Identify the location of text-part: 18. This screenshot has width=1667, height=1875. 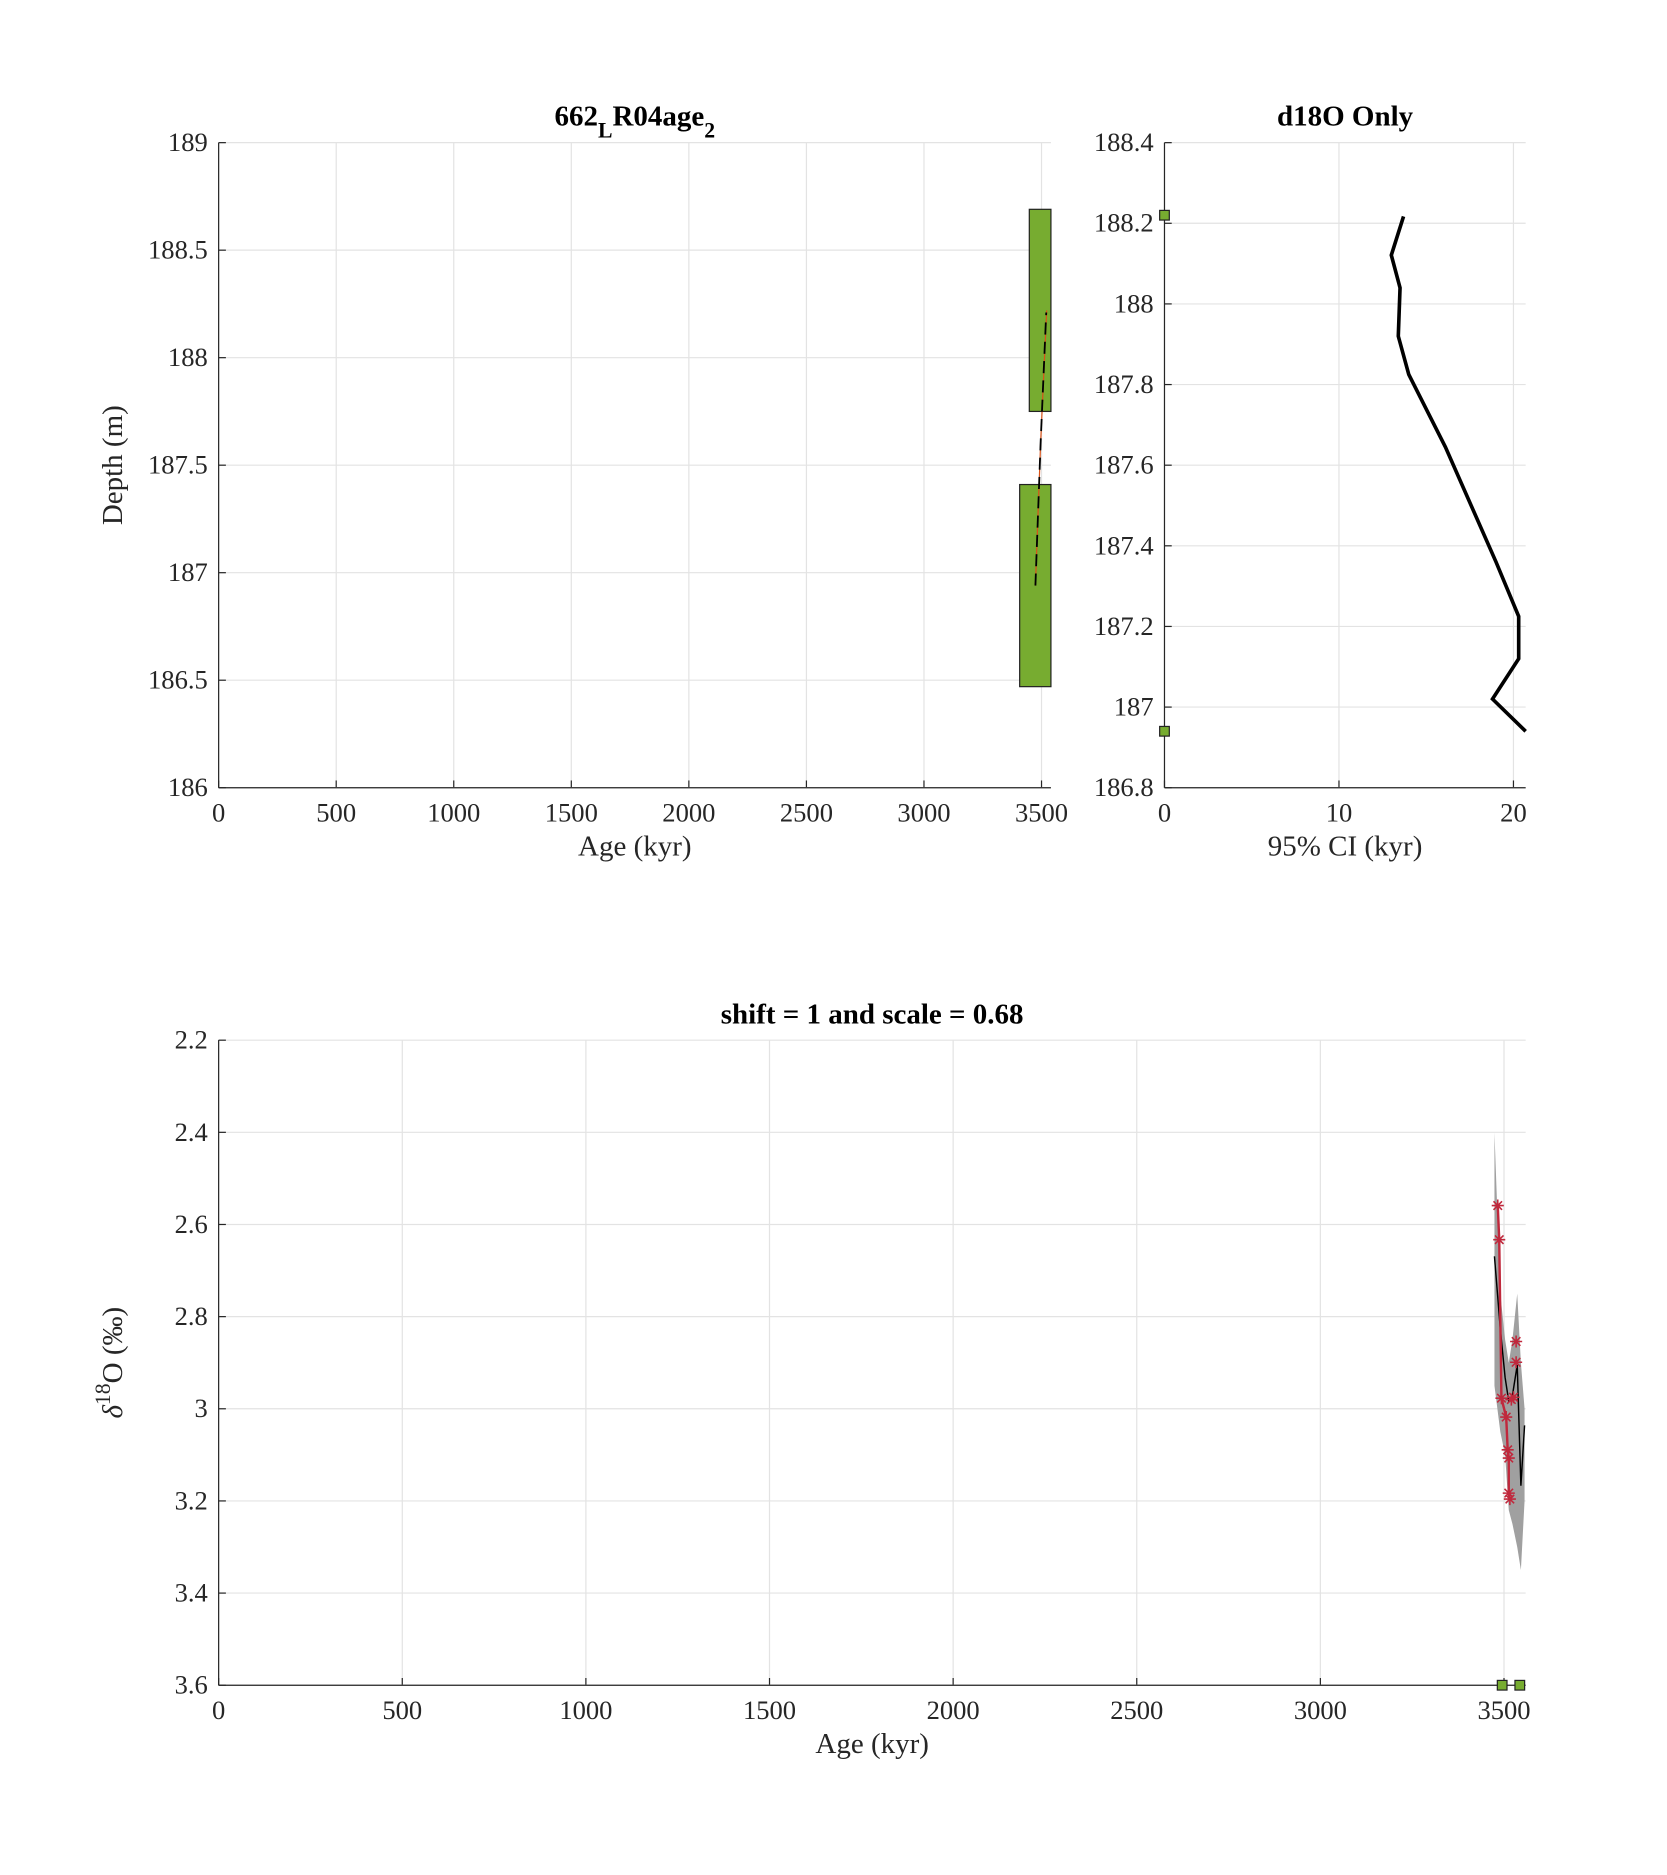
(103, 1394).